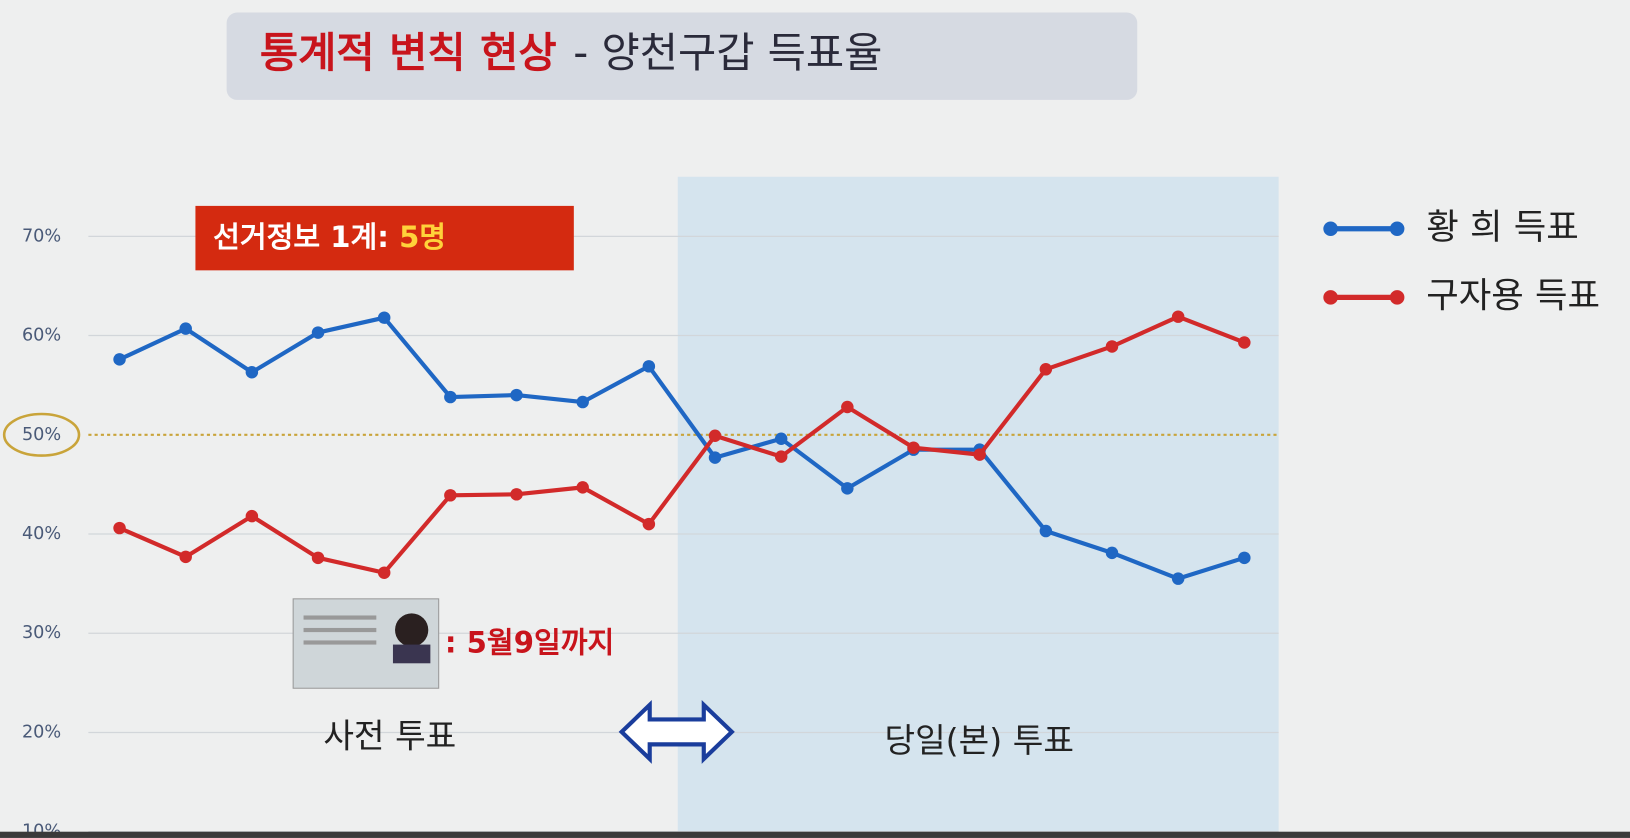  Describe the element at coordinates (41, 236) in the screenshot. I see `y-tick-label: 70%` at that location.